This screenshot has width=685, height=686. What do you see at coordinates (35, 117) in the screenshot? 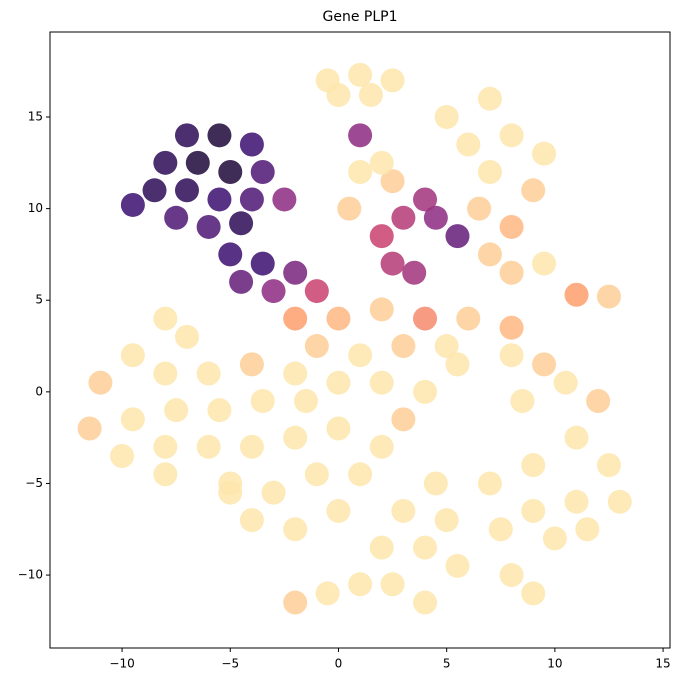
I see `y-tick-label: 15` at bounding box center [35, 117].